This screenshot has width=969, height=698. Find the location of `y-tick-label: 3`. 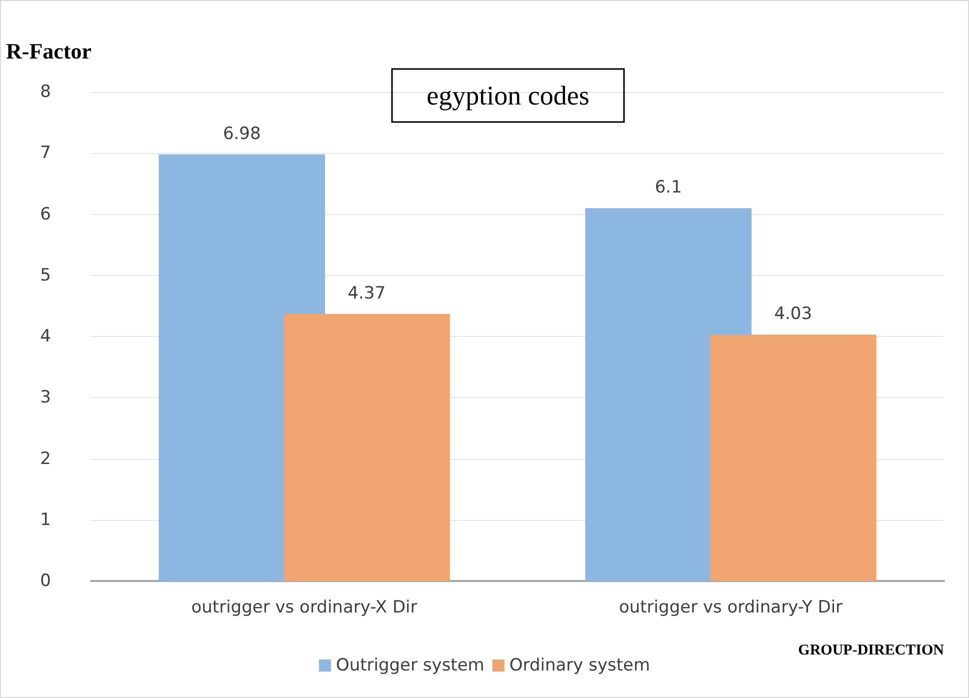

y-tick-label: 3 is located at coordinates (45, 398).